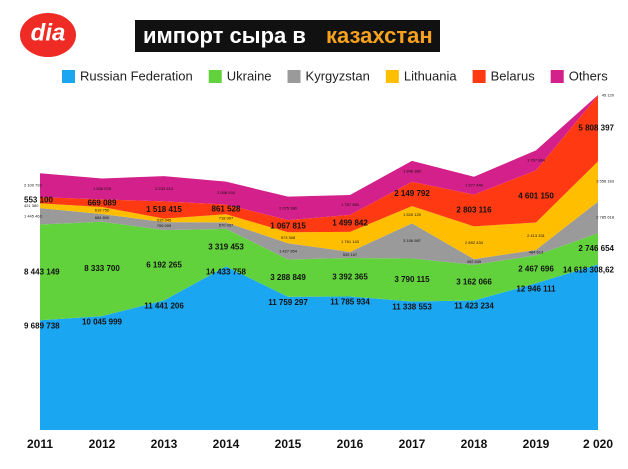  I want to click on value-label: 484 613, so click(536, 252).